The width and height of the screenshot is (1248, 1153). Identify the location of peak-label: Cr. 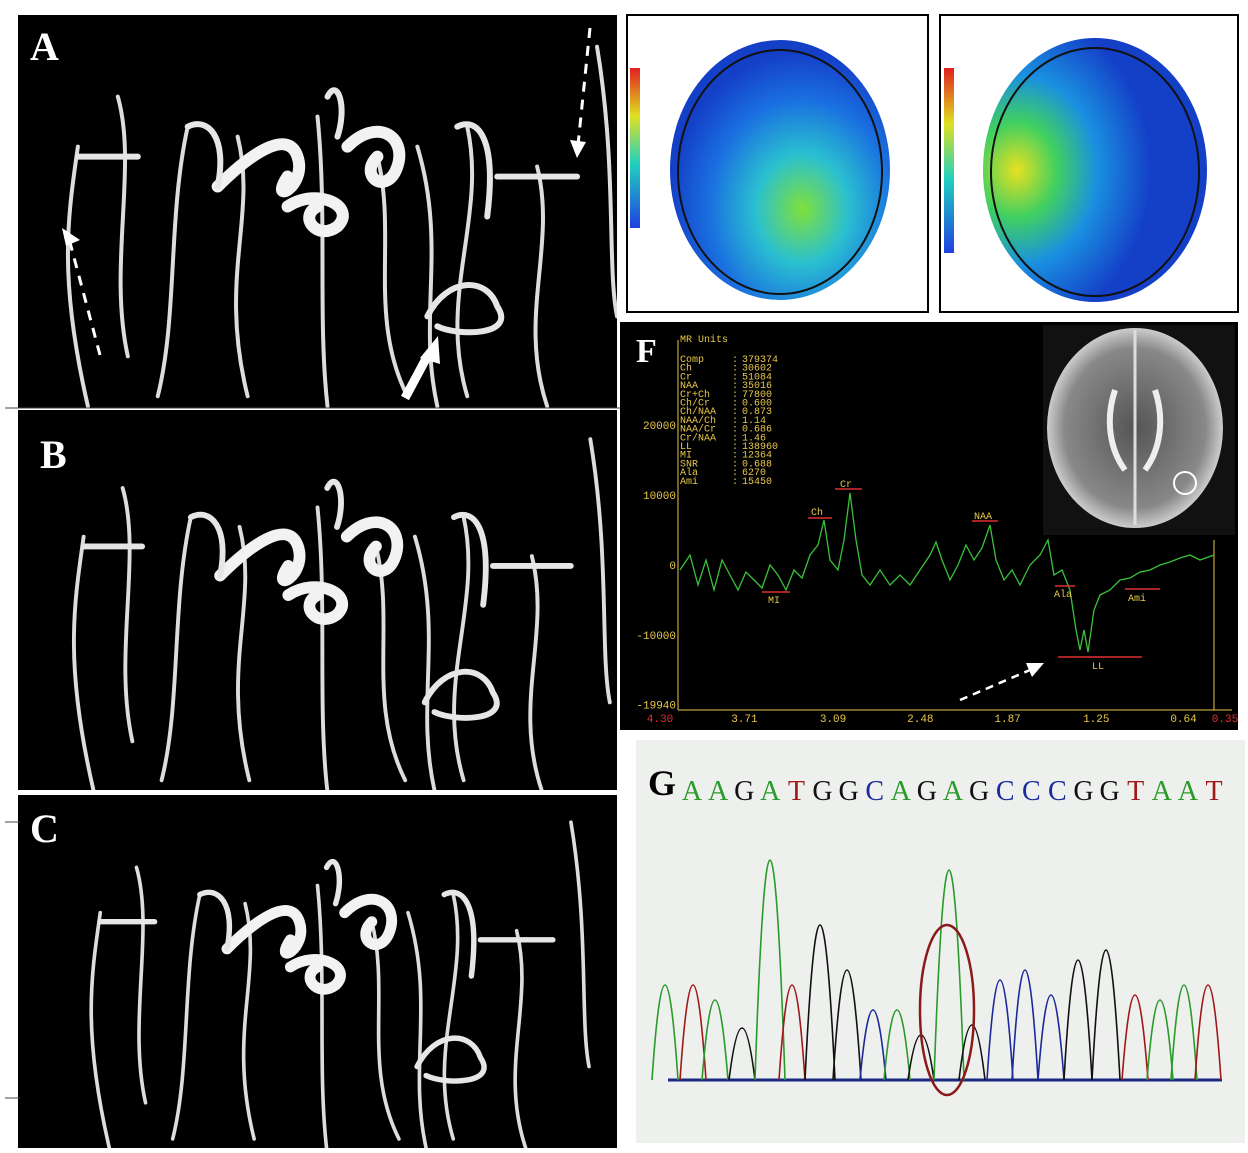
(846, 485).